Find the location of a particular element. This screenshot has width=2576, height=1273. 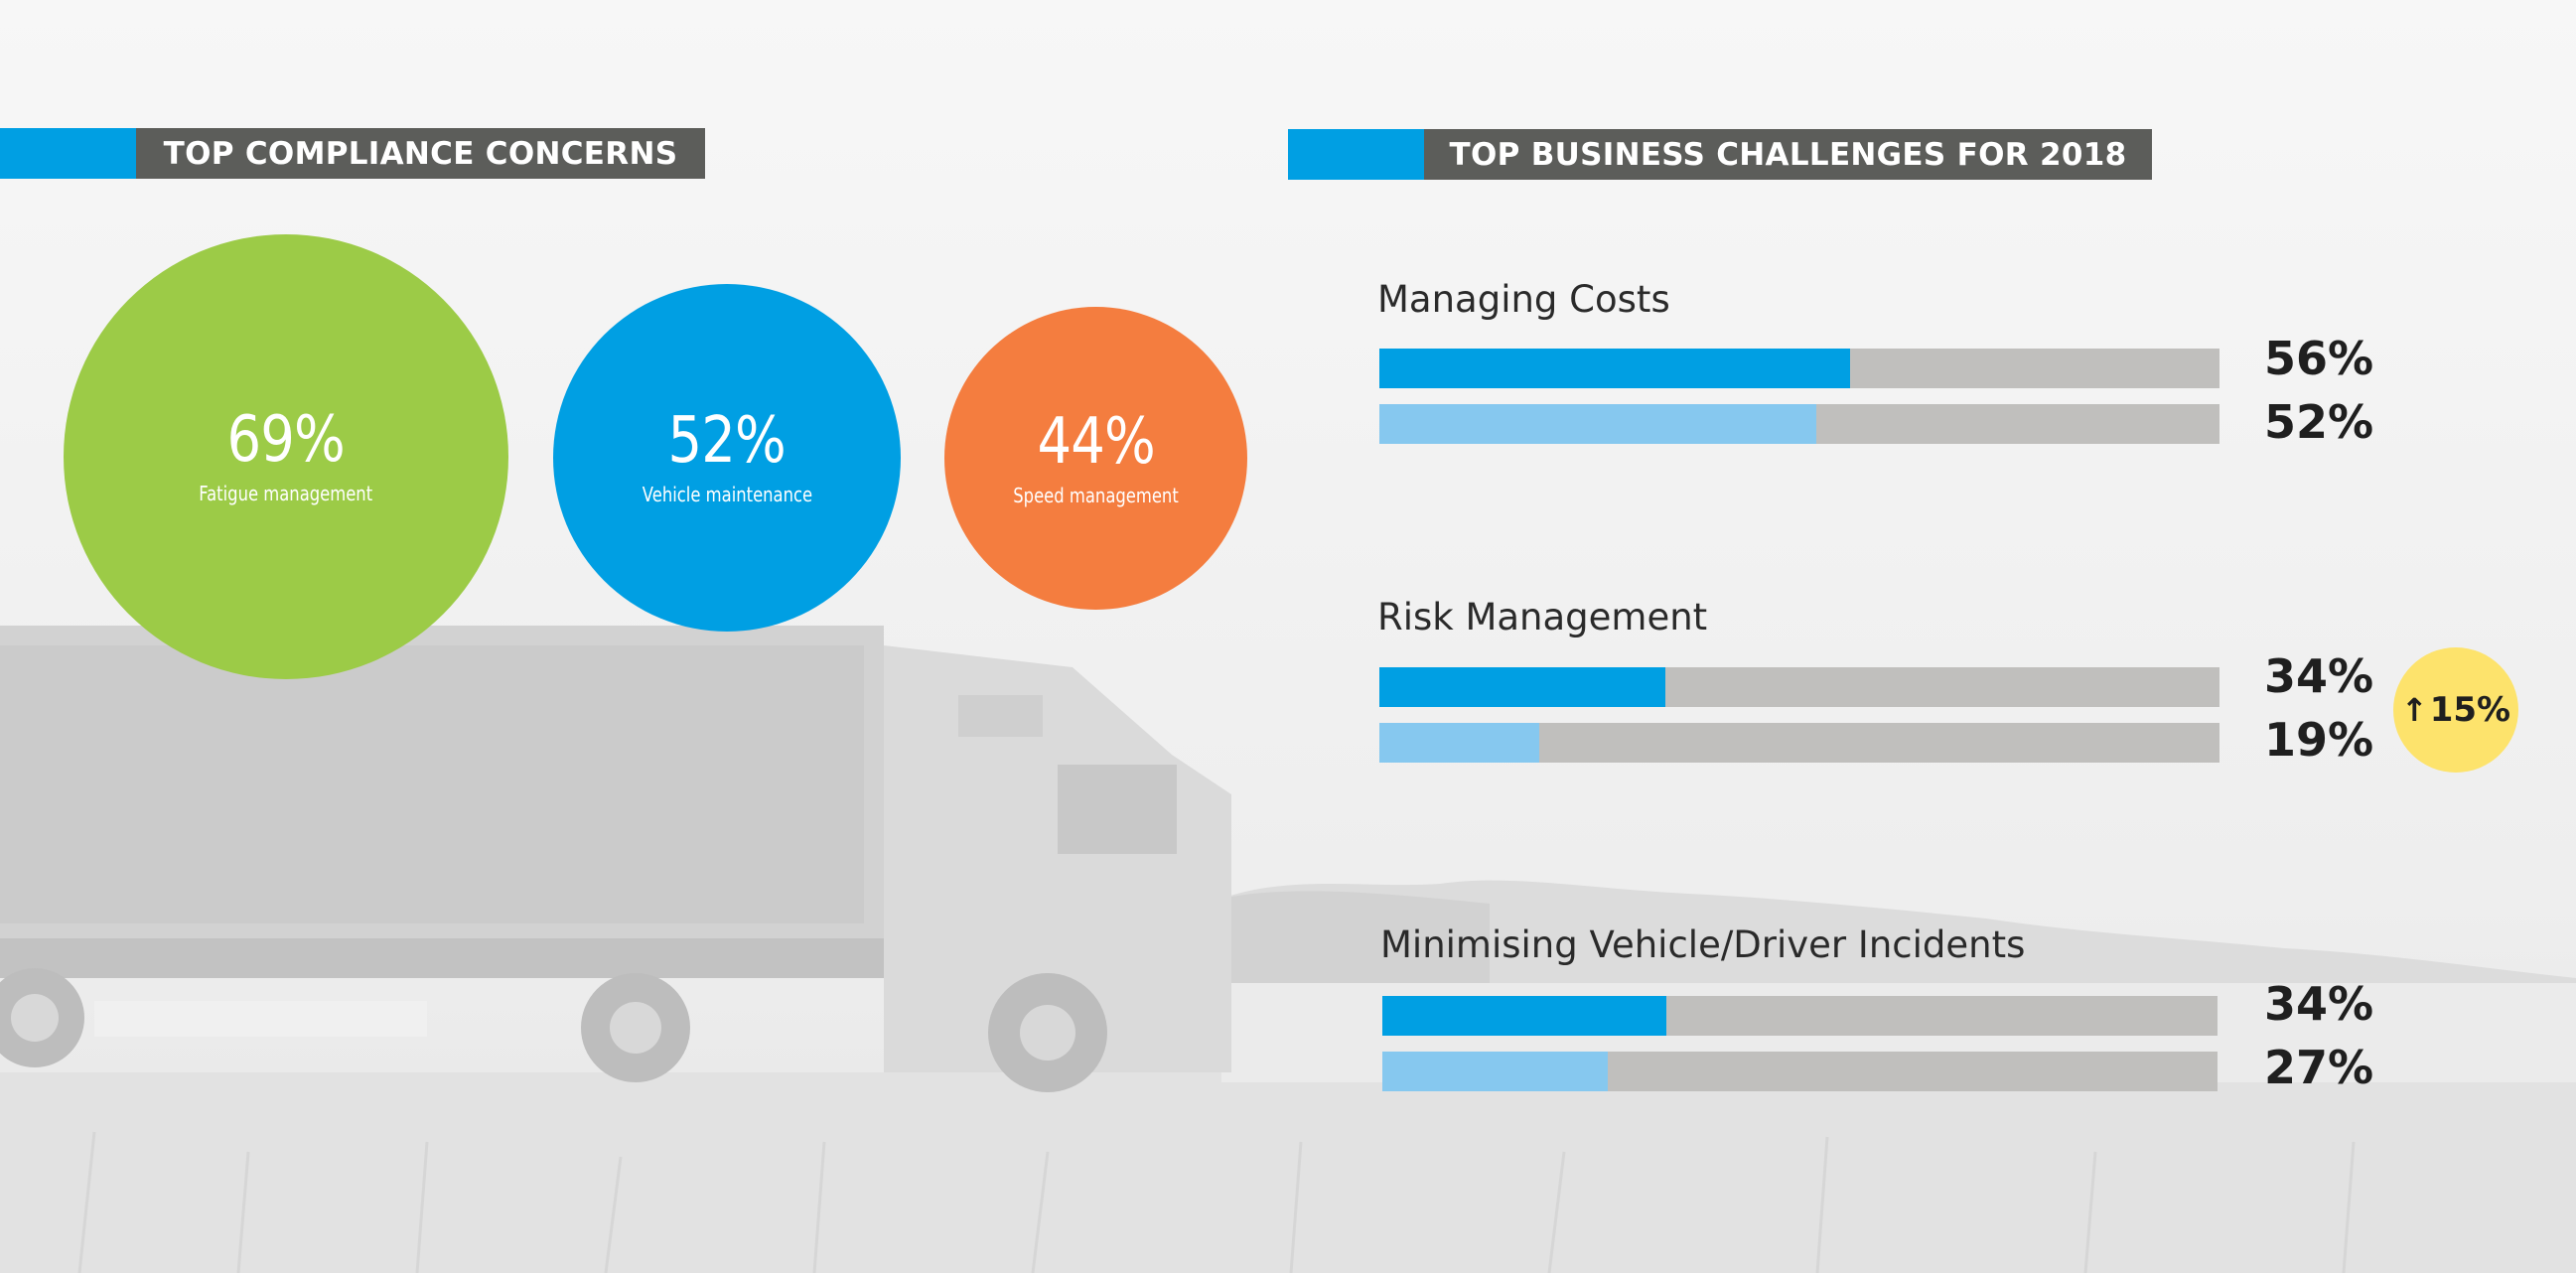

bar-value: 52% is located at coordinates (2319, 422).